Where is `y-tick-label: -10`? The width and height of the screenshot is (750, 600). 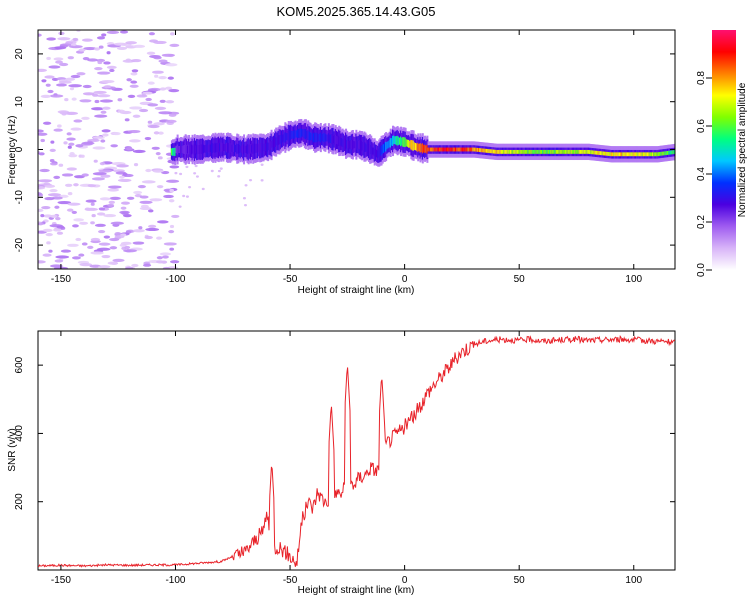
y-tick-label: -10 is located at coordinates (19, 197).